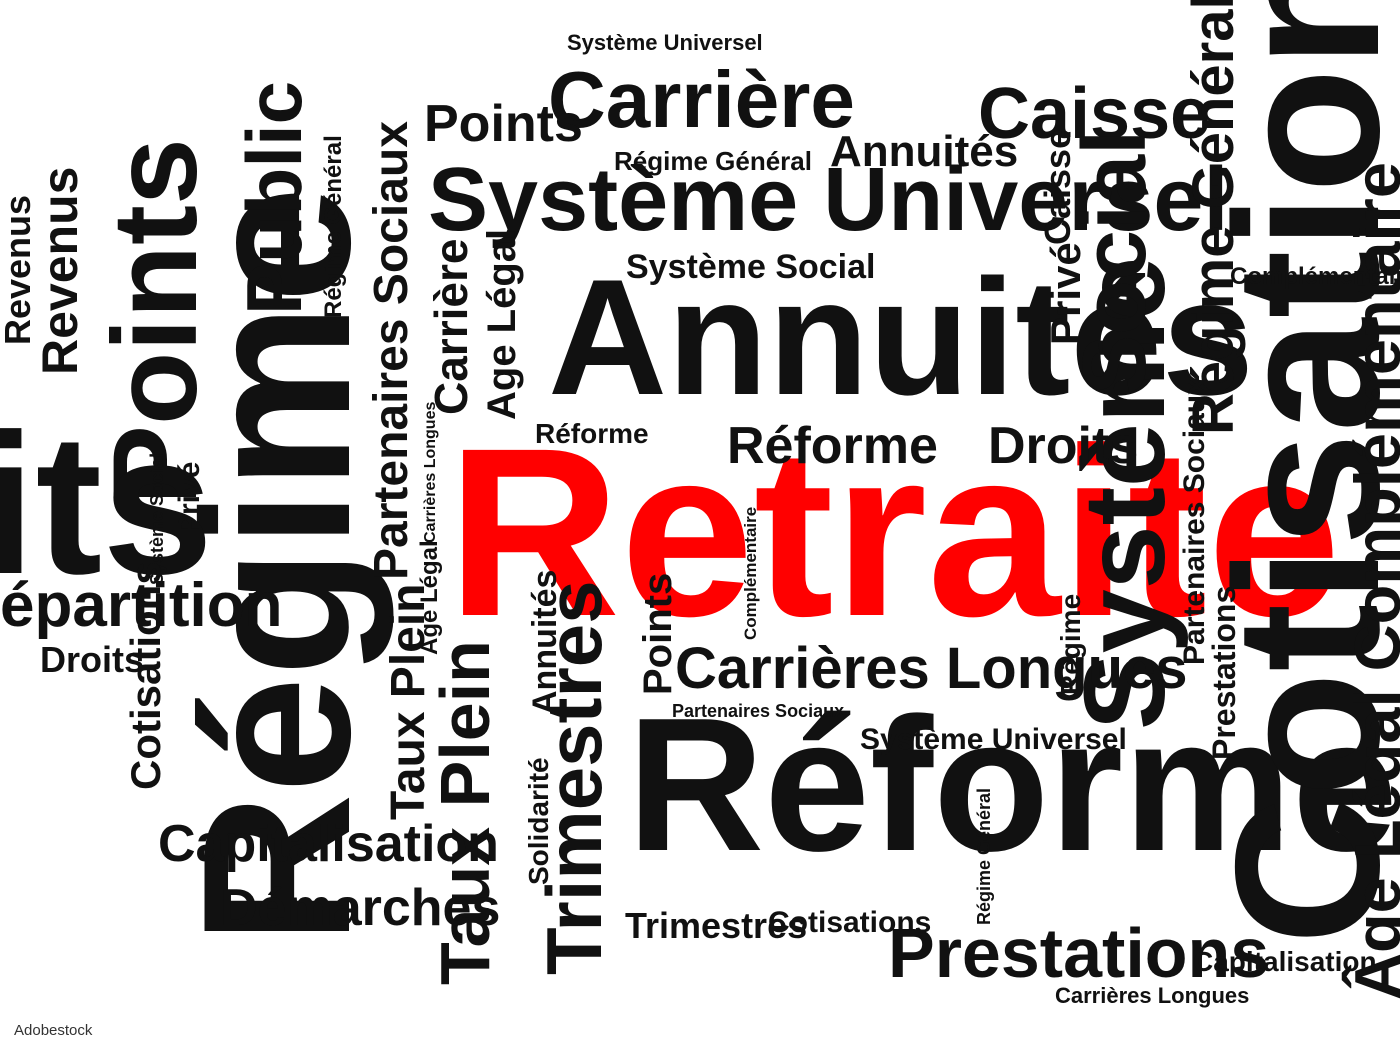 The image size is (1400, 1050). Describe the element at coordinates (19, 269) in the screenshot. I see `word-revenus-edge-vertical: Revenus` at that location.